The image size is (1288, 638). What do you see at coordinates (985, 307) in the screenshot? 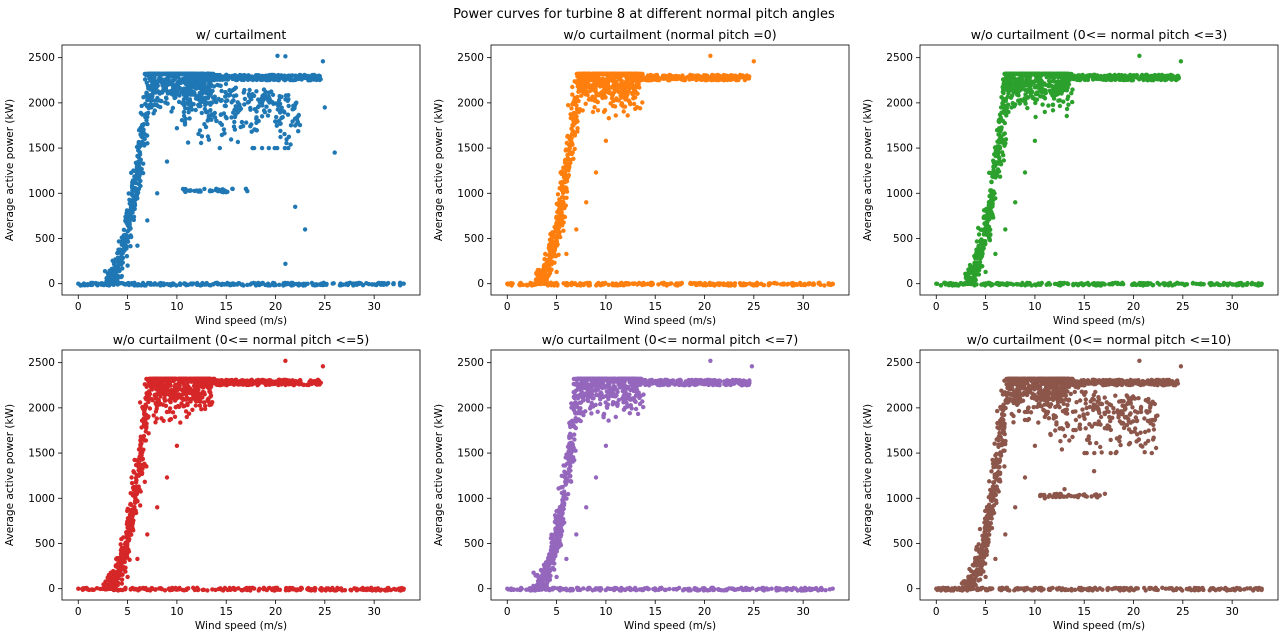
I see `x-tick-label: 5` at bounding box center [985, 307].